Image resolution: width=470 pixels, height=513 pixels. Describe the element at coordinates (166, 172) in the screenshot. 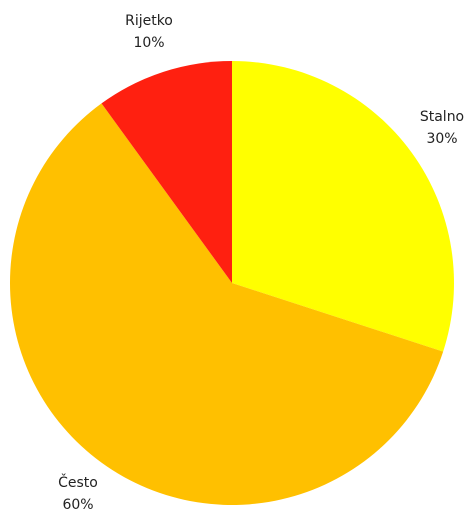

I see `pie-slice-rijetko` at that location.